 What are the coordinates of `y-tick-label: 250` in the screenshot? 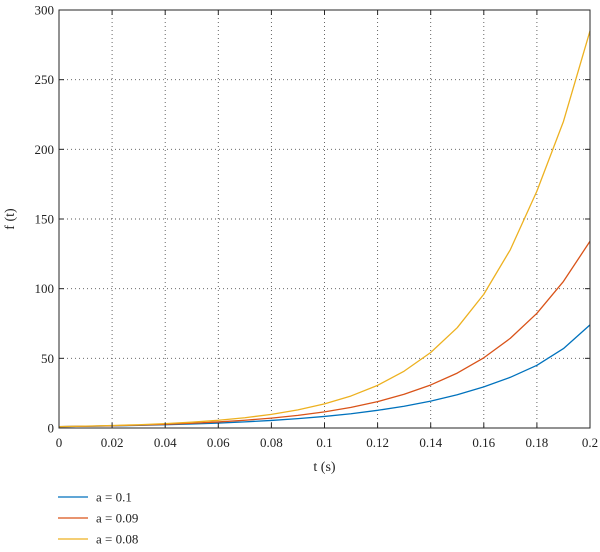 It's located at (45, 79).